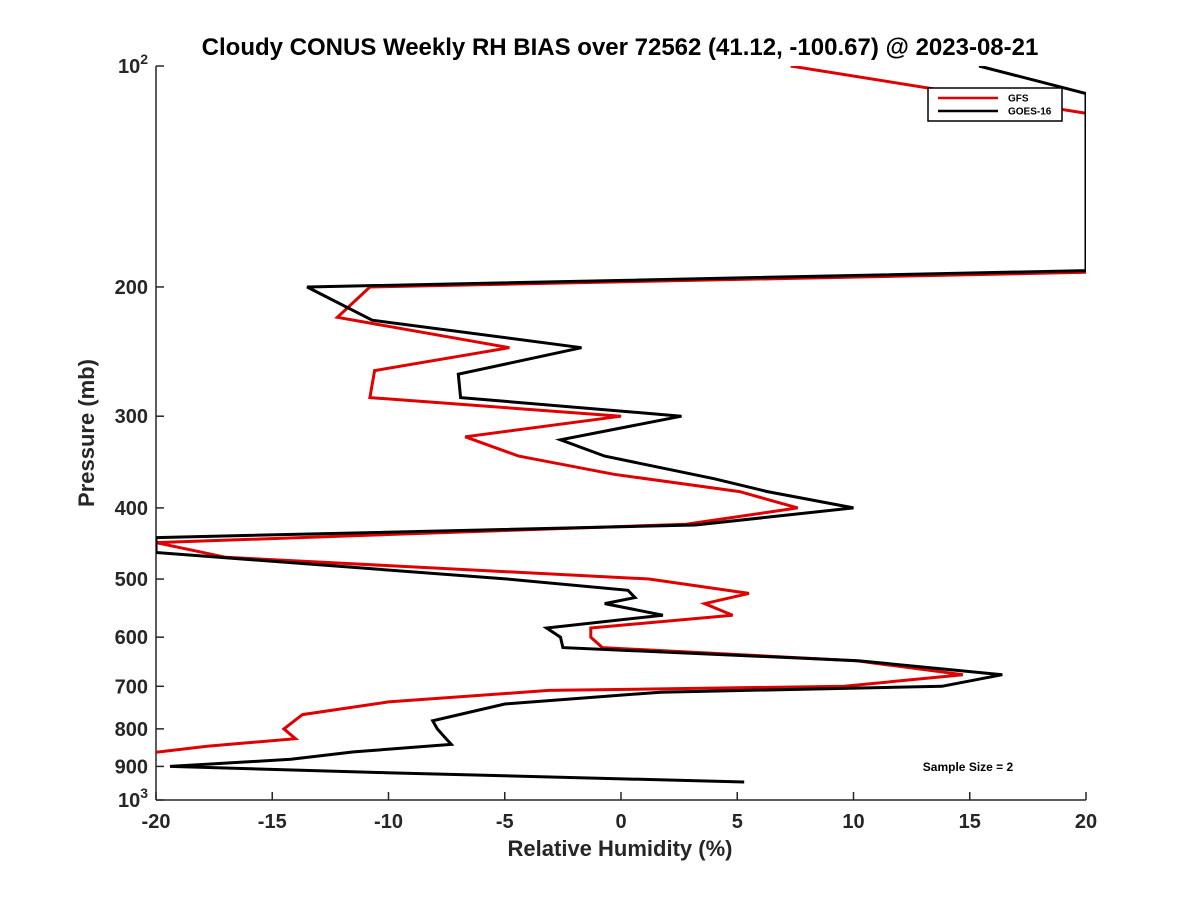 Image resolution: width=1200 pixels, height=900 pixels. What do you see at coordinates (620, 848) in the screenshot?
I see `x-axis-label: Relative Humidity (%)` at bounding box center [620, 848].